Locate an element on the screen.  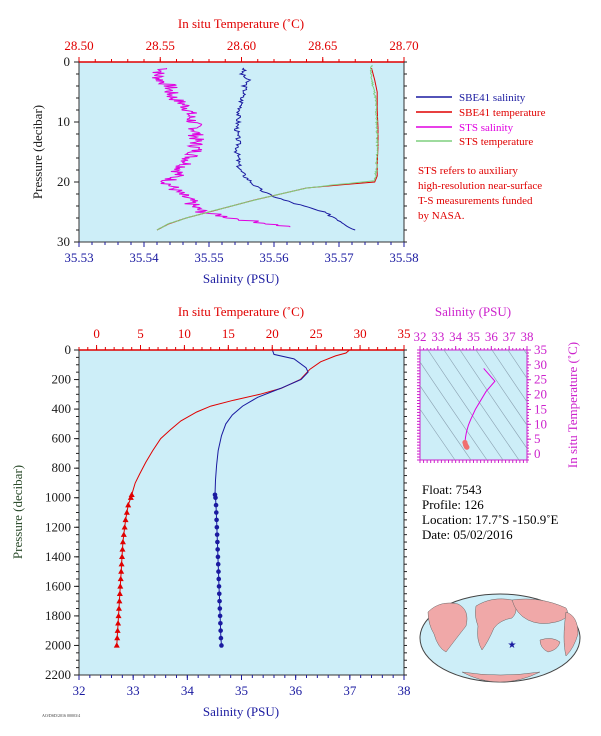
map-landmass-americas is located at coordinates (447, 627).